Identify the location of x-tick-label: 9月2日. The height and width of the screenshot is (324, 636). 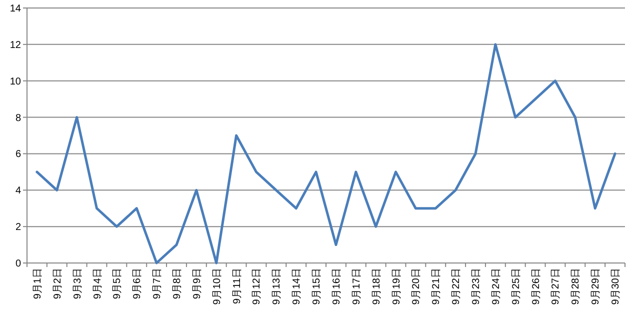
(58, 284).